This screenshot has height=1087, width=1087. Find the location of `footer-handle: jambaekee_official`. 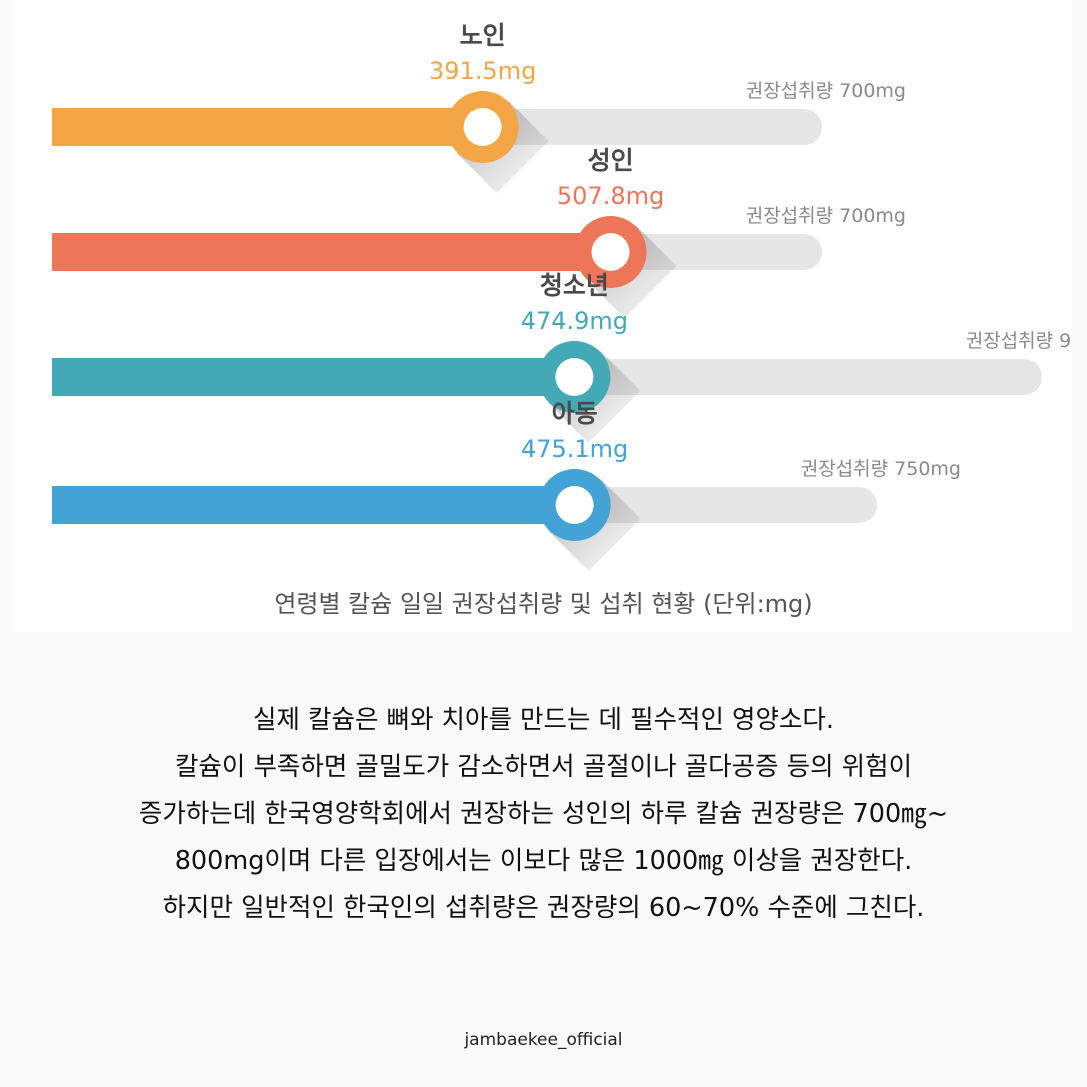

footer-handle: jambaekee_official is located at coordinates (543, 1040).